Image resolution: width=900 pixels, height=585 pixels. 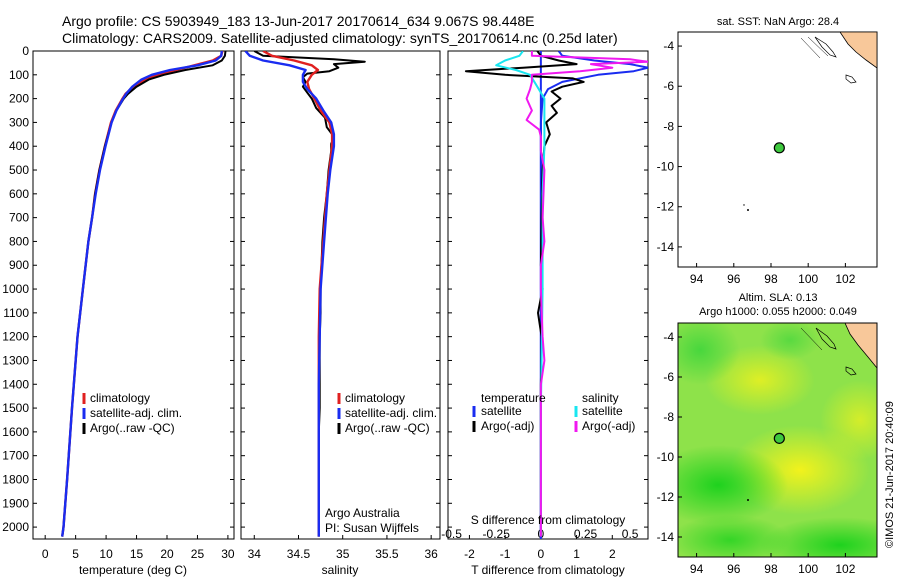 What do you see at coordinates (845, 569) in the screenshot?
I see `longitude-tick-label: 102` at bounding box center [845, 569].